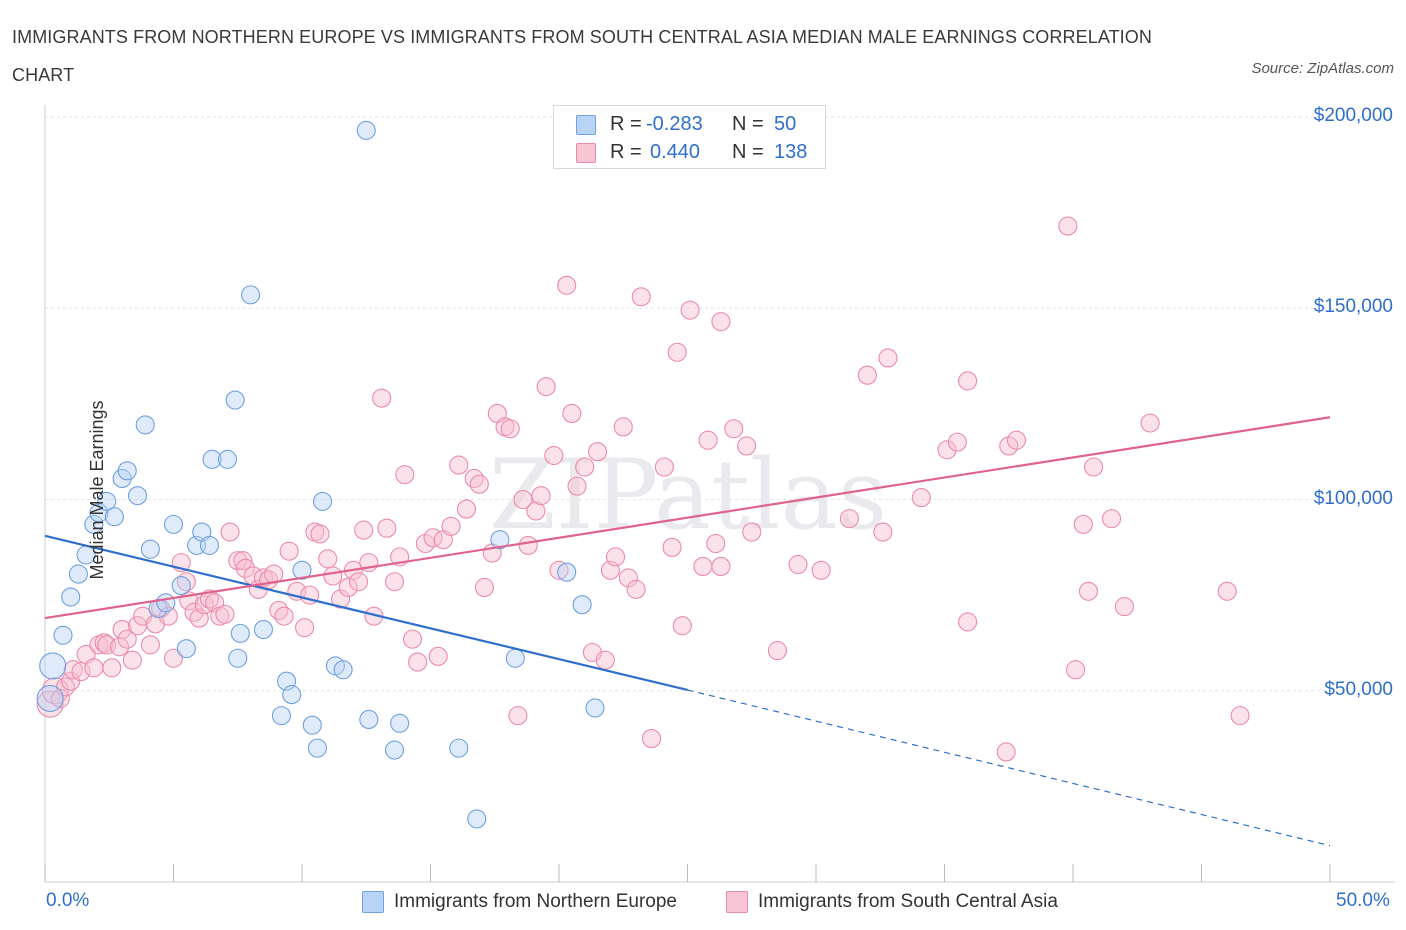 The image size is (1406, 930). What do you see at coordinates (688, 495) in the screenshot?
I see `watermark: ZIPatlas` at bounding box center [688, 495].